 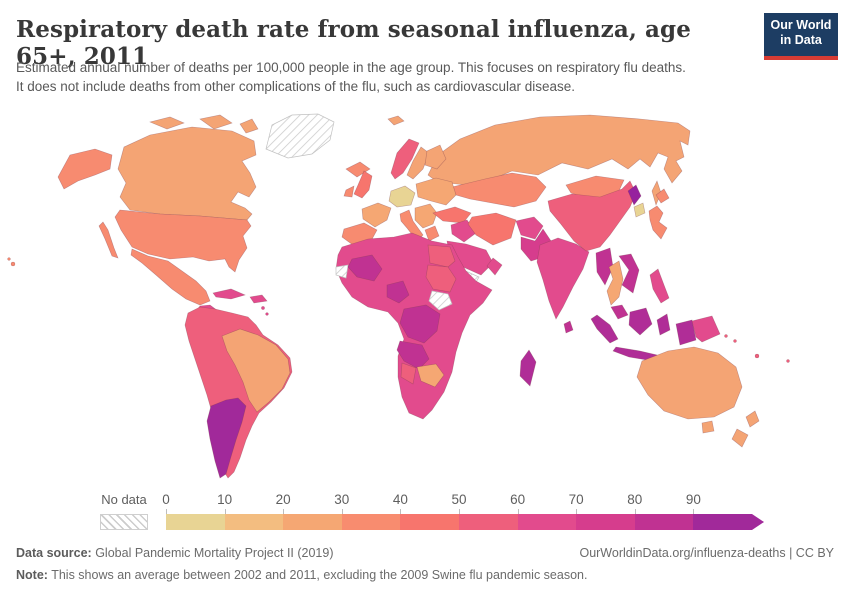 What do you see at coordinates (436, 191) in the screenshot?
I see `region-eastern-europe` at bounding box center [436, 191].